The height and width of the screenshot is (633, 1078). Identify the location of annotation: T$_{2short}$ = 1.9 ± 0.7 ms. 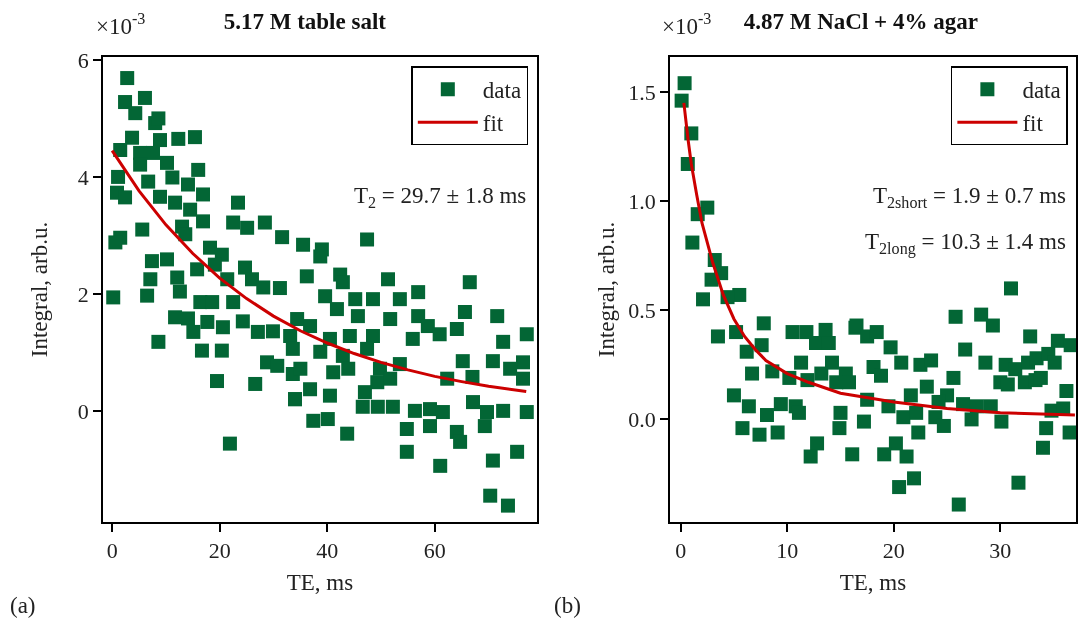
(970, 197).